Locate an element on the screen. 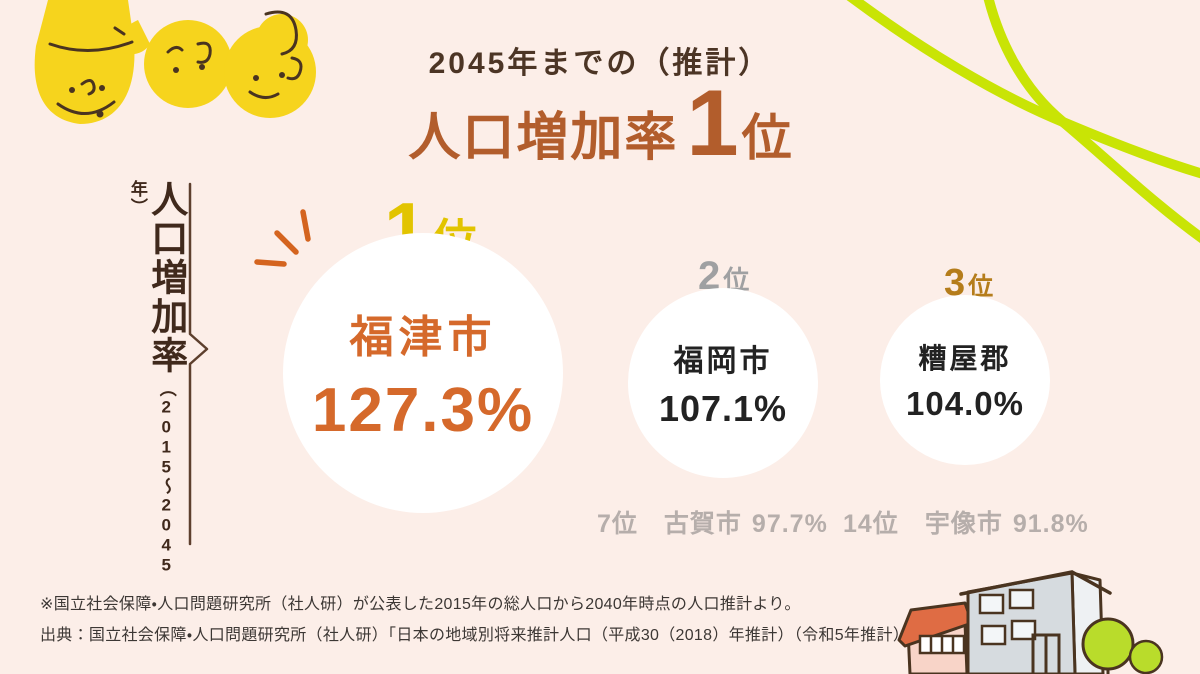 The height and width of the screenshot is (674, 1200). axis-label: 人口増加率 （2015～2045年） is located at coordinates (157, 380).